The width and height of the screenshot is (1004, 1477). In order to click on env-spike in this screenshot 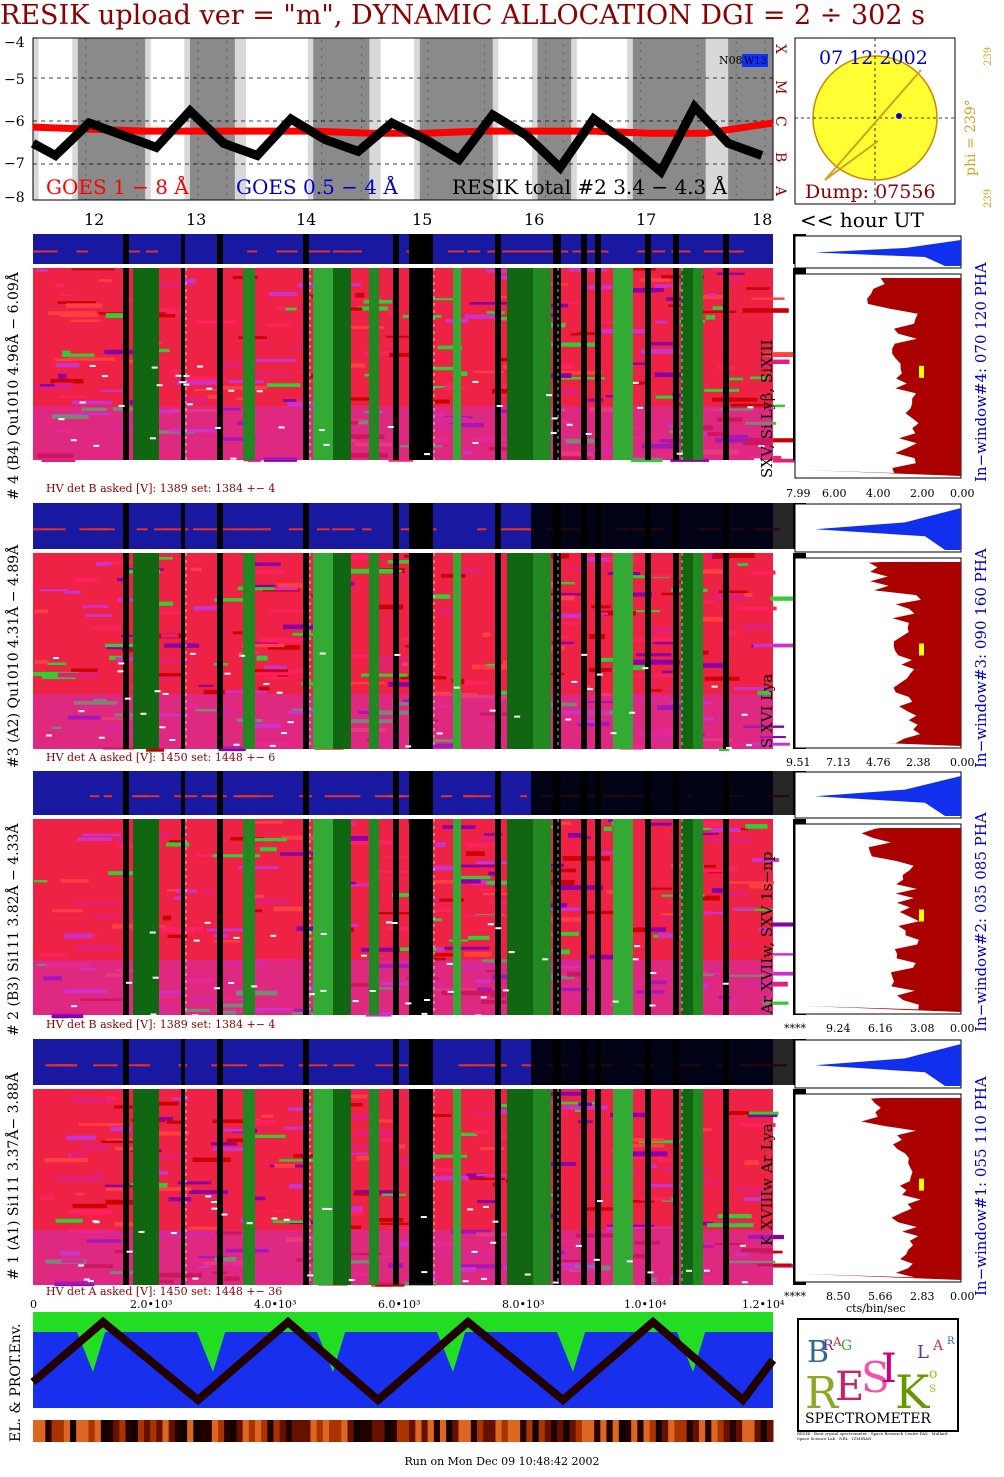, I will do `click(330, 1347)`.